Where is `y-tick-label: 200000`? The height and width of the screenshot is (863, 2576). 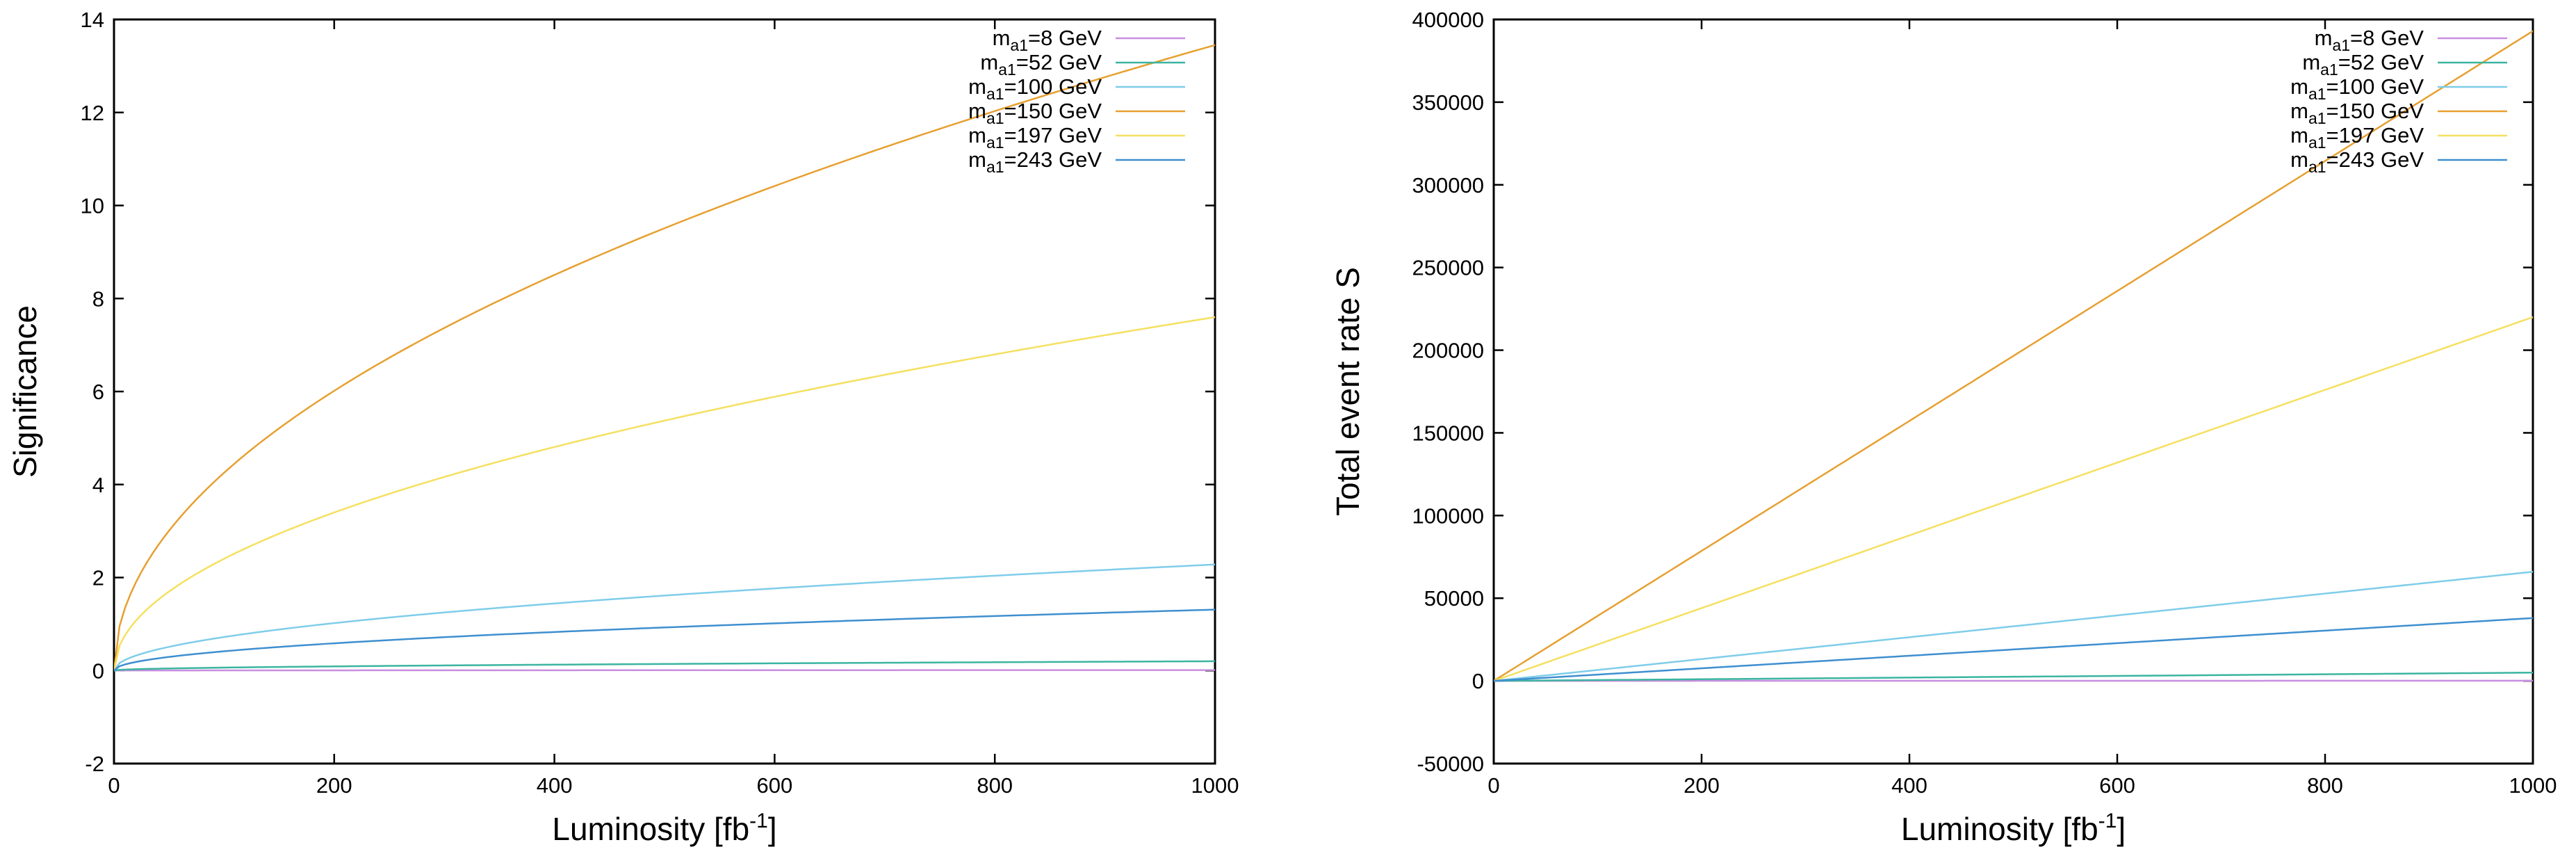
y-tick-label: 200000 is located at coordinates (1448, 351).